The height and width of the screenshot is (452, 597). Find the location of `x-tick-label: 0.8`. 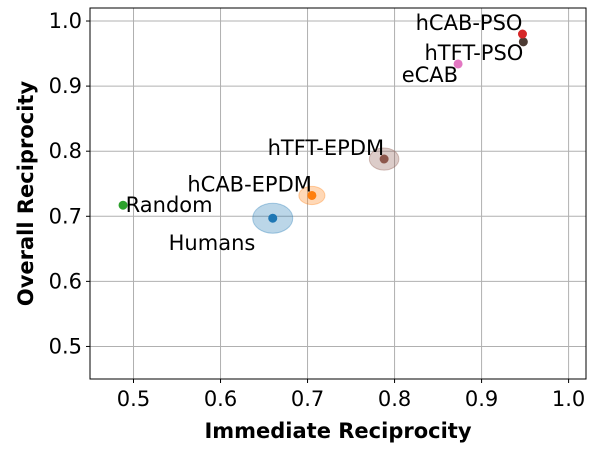

x-tick-label: 0.8 is located at coordinates (394, 399).